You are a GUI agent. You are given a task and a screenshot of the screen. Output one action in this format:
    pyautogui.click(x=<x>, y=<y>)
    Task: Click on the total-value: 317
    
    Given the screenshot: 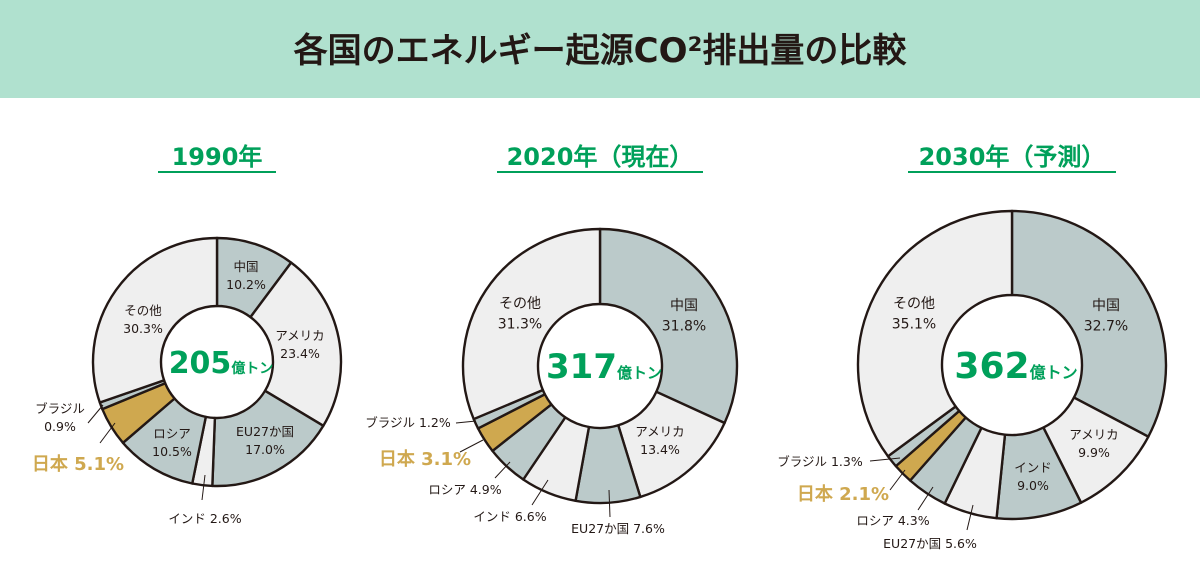 What is the action you would take?
    pyautogui.click(x=581, y=367)
    